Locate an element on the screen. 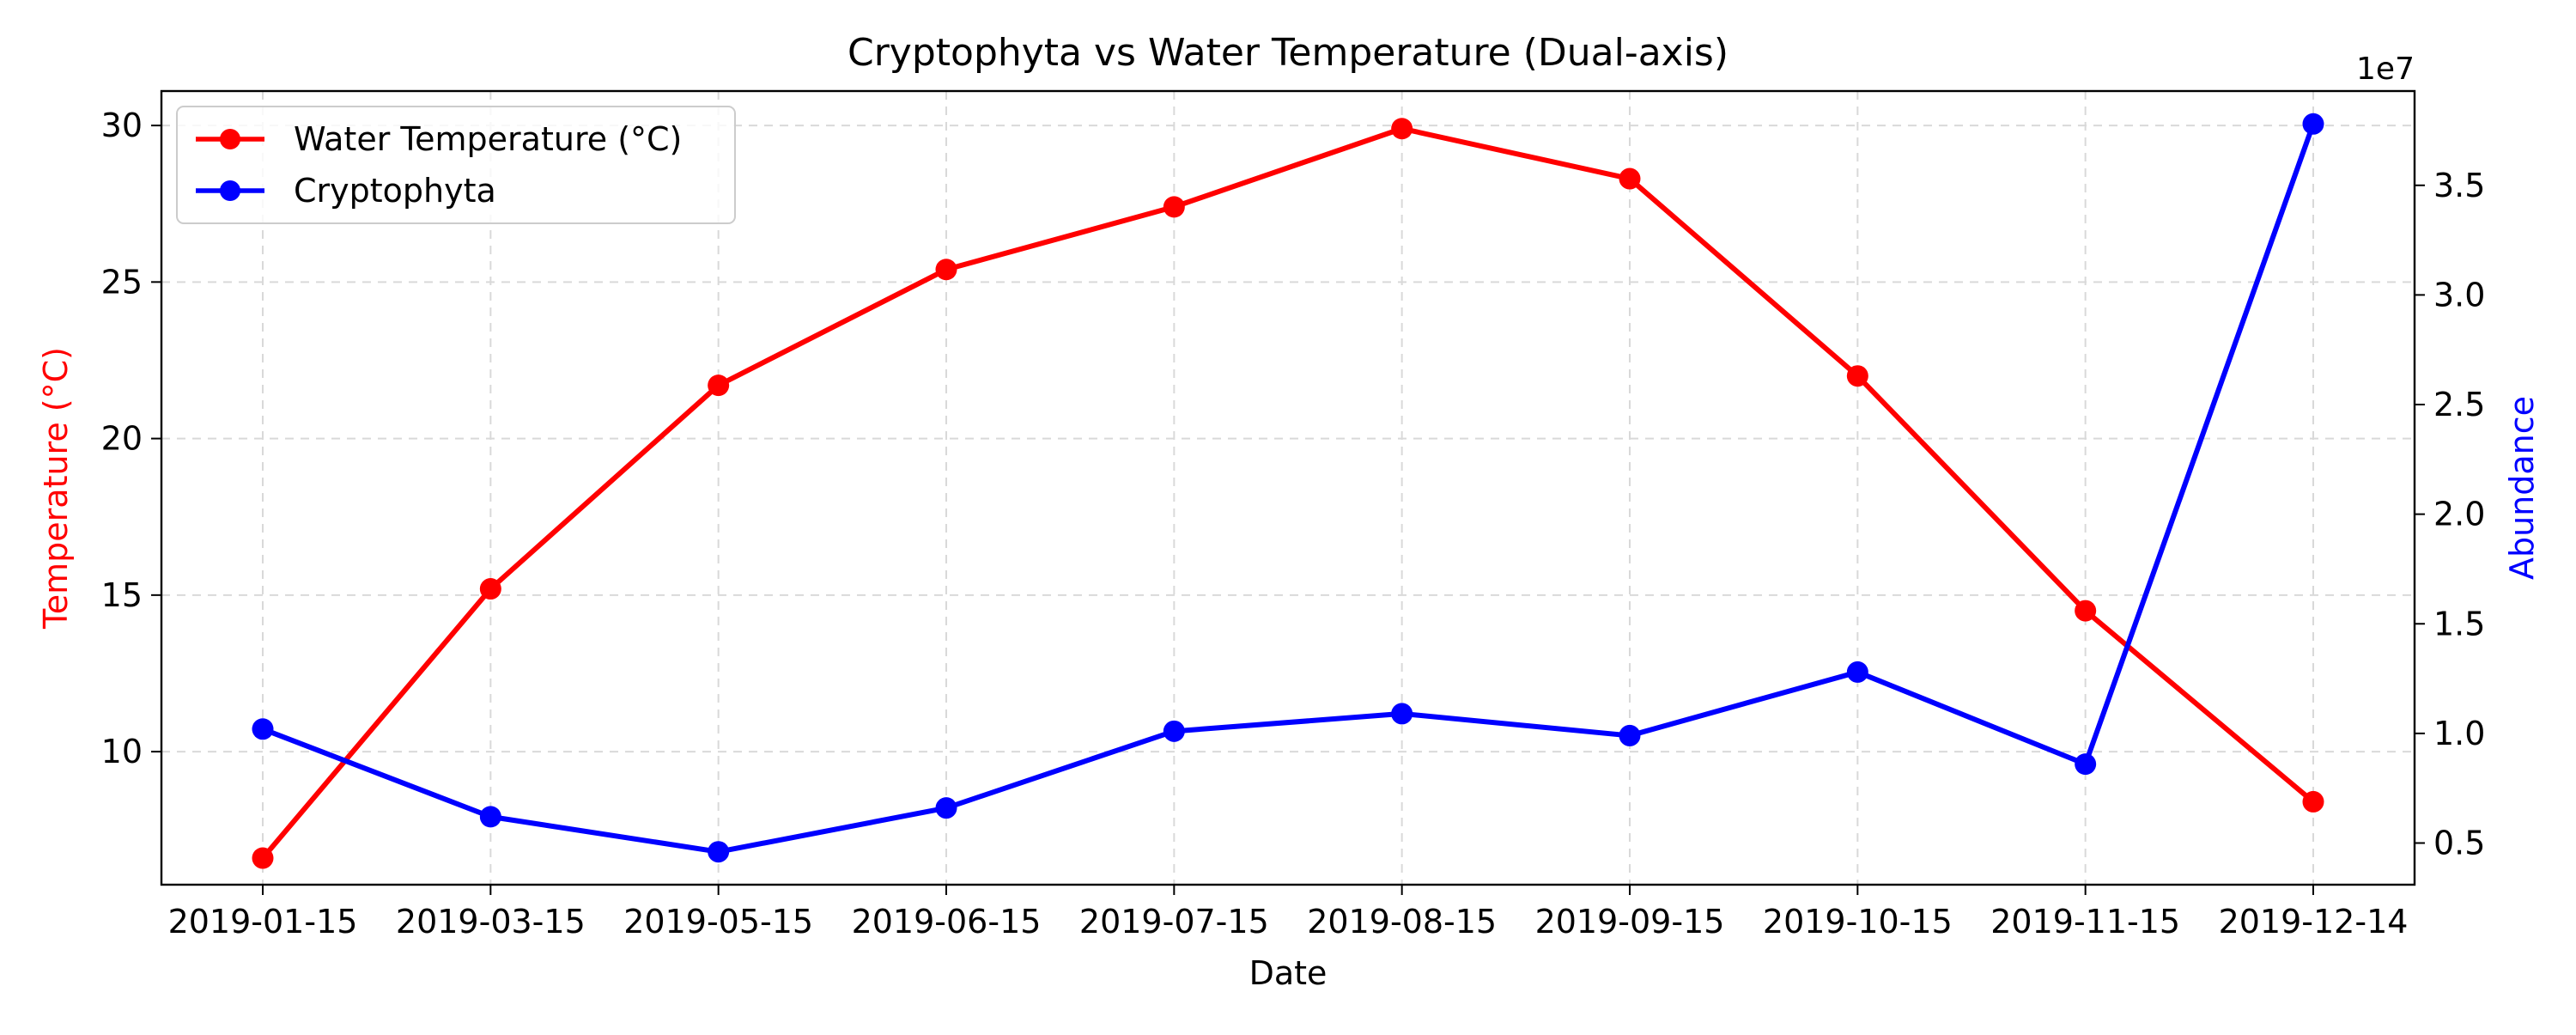 This screenshot has height=1035, width=2576. left-y-tick-label: 15 is located at coordinates (122, 595).